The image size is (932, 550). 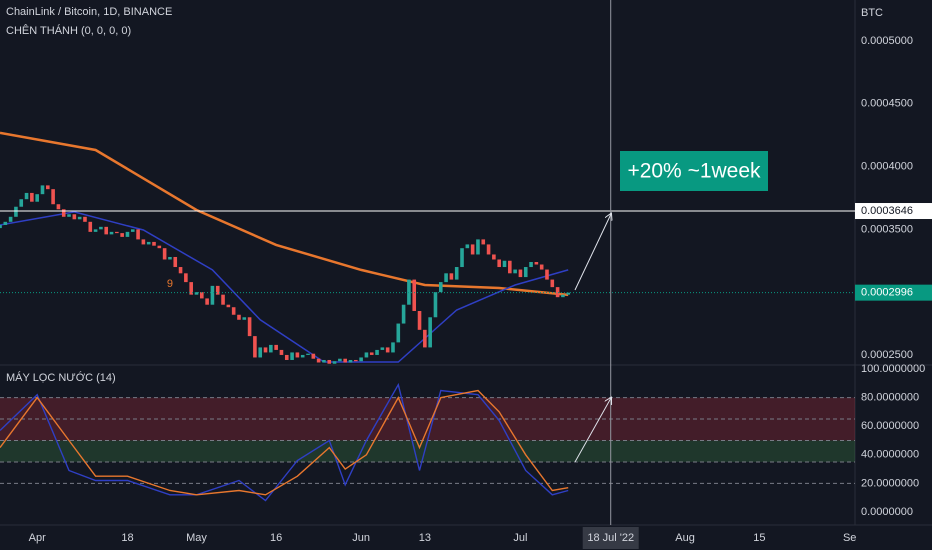 What do you see at coordinates (694, 171) in the screenshot?
I see `annotation: +20% ~1week` at bounding box center [694, 171].